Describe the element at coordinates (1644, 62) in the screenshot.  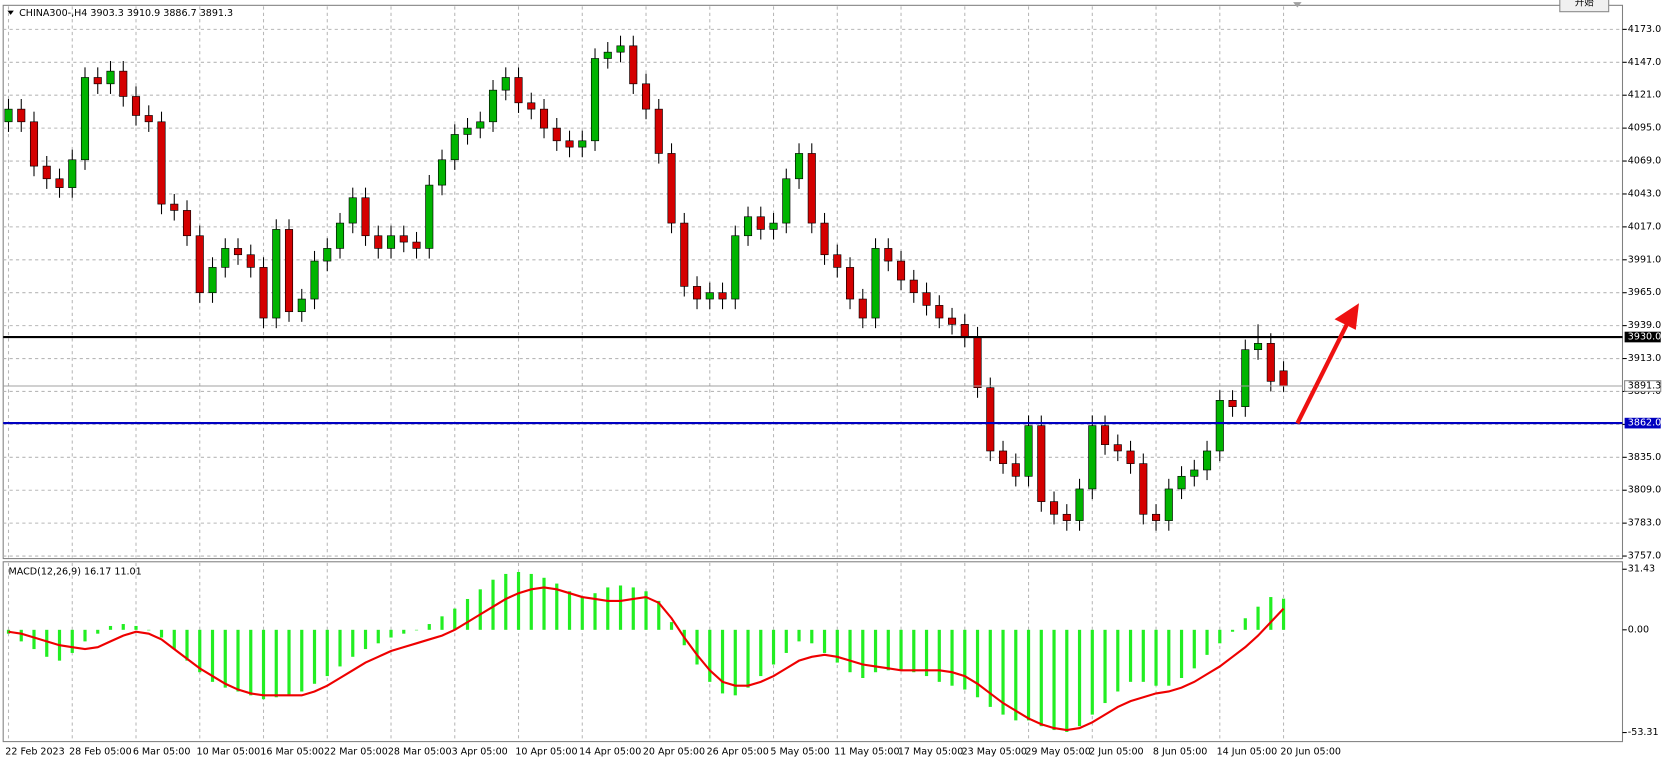
I see `y-tick-label: 4147.0` at that location.